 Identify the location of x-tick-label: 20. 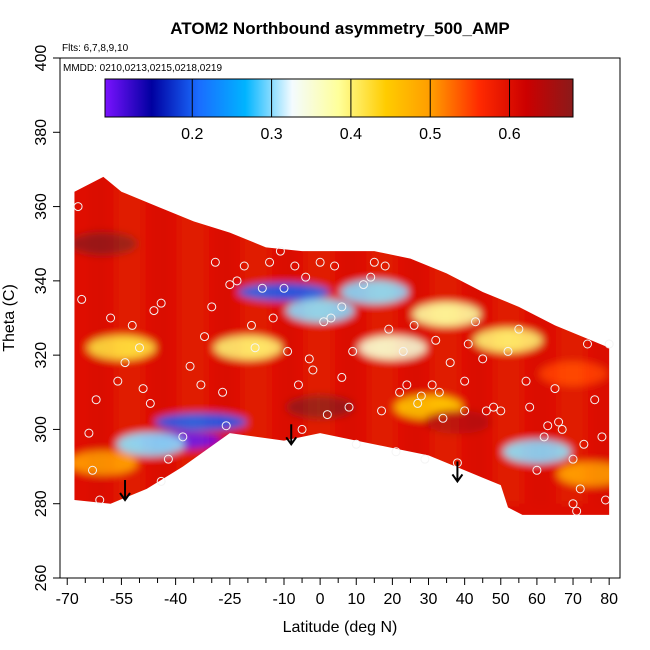
(392, 599).